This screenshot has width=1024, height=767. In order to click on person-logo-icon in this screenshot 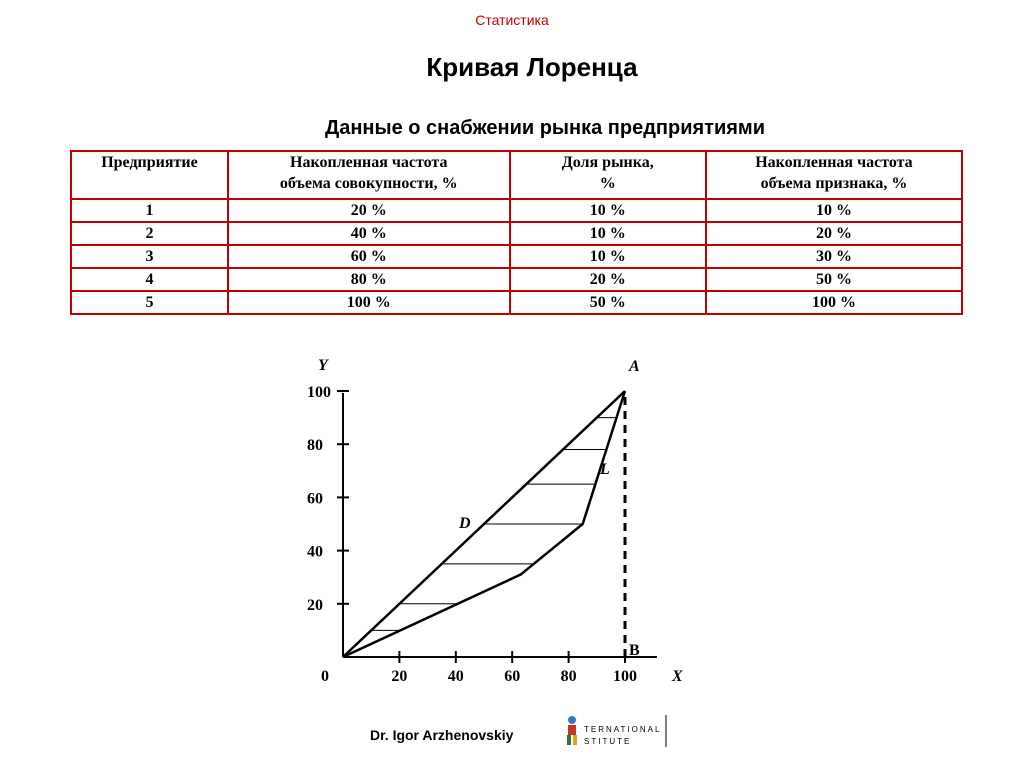, I will do `click(617, 731)`.